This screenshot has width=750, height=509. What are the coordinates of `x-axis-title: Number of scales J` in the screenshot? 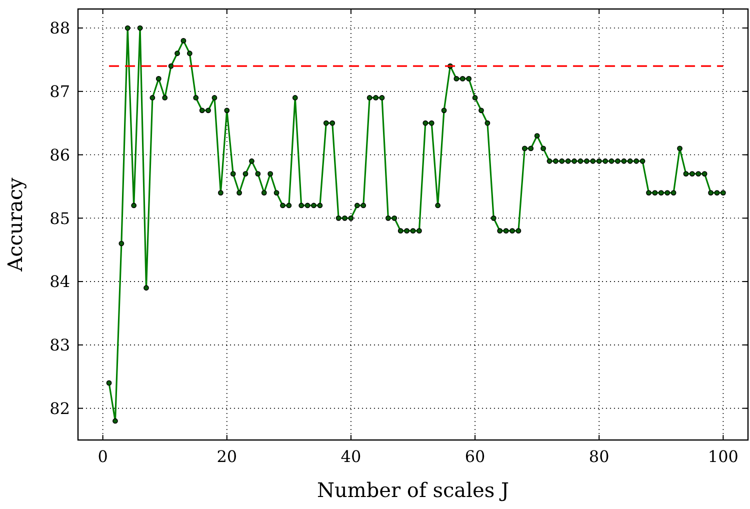 It's located at (413, 490).